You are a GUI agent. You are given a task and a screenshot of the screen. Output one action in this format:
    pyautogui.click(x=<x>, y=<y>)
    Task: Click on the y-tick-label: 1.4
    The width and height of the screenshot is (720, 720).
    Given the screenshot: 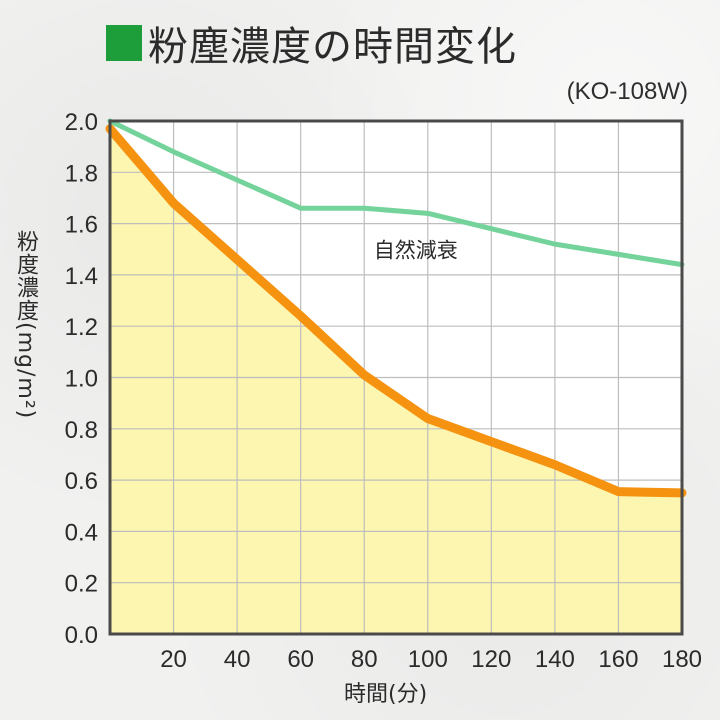 What is the action you would take?
    pyautogui.click(x=81, y=276)
    